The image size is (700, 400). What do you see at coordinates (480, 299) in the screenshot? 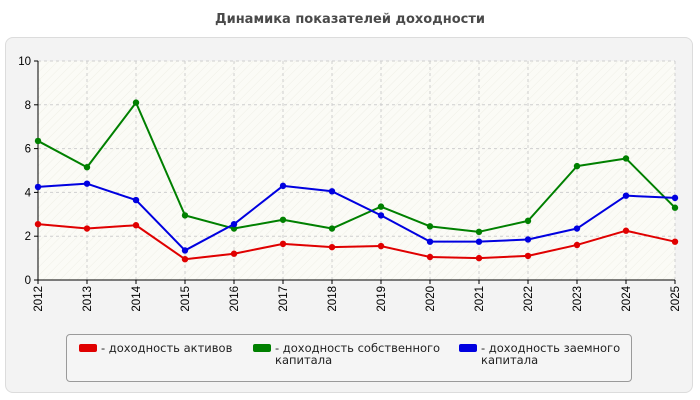
I see `x-tick-label: 2021` at bounding box center [480, 299].